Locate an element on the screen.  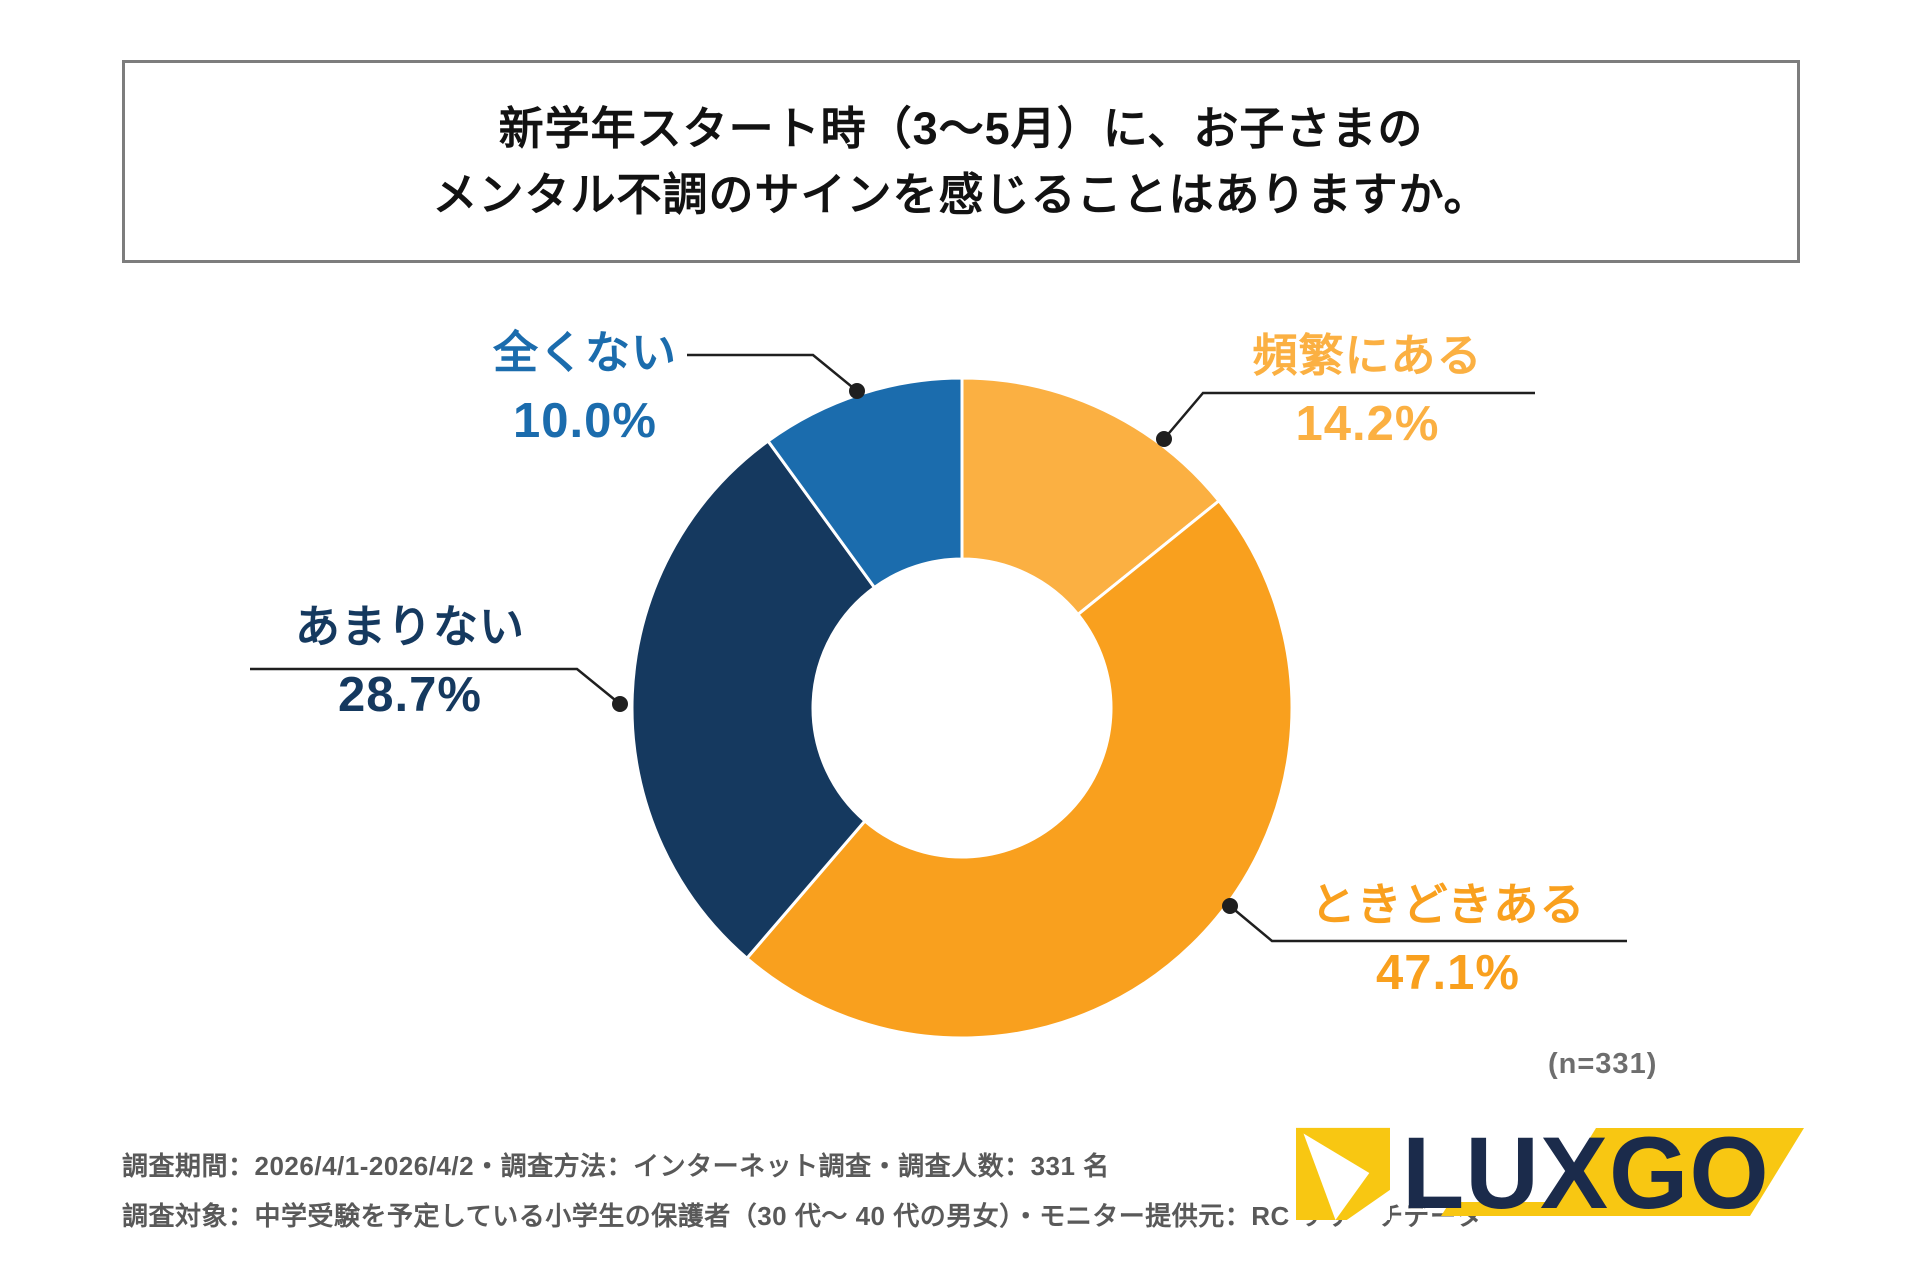
callout-sometimes: ときどきある 47.1% is located at coordinates (1448, 940).